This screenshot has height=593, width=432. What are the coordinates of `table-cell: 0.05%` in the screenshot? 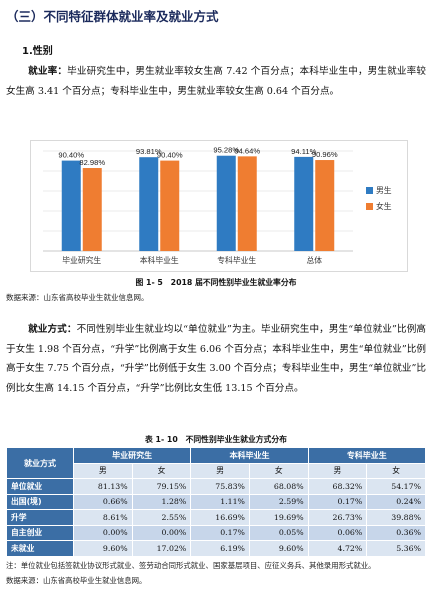 It's located at (278, 532).